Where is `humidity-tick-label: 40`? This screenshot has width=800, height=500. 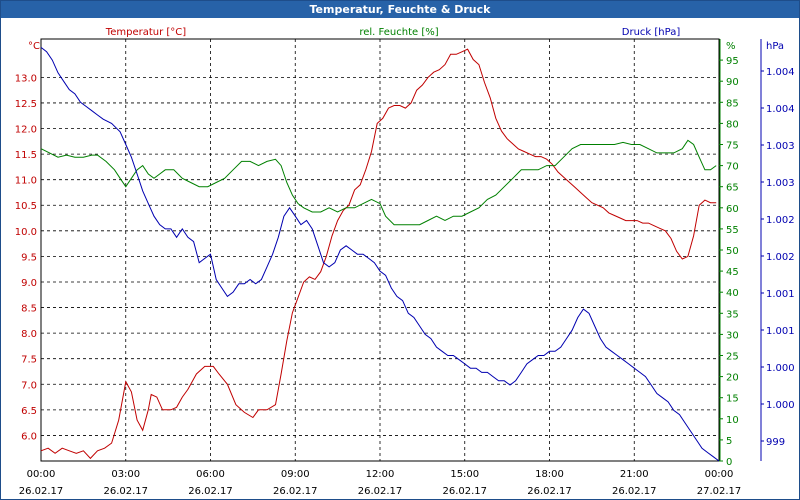
humidity-tick-label: 40 is located at coordinates (732, 293).